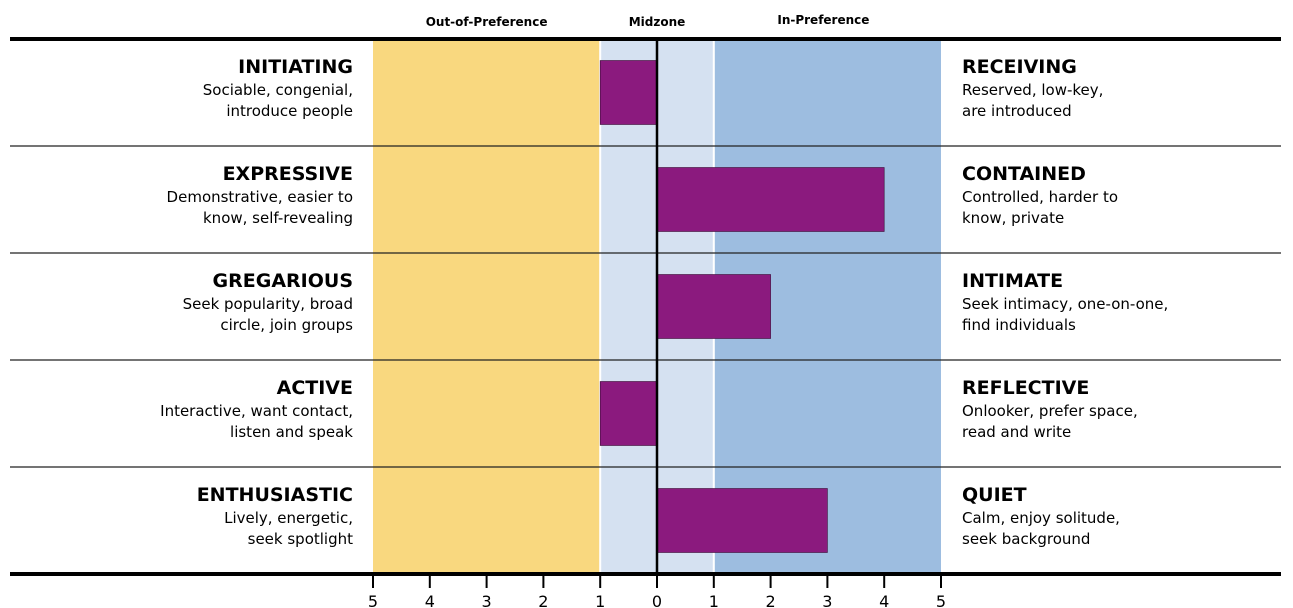 The width and height of the screenshot is (1293, 608). I want to click on left-pole-description: Seek popularity, broad, so click(268, 304).